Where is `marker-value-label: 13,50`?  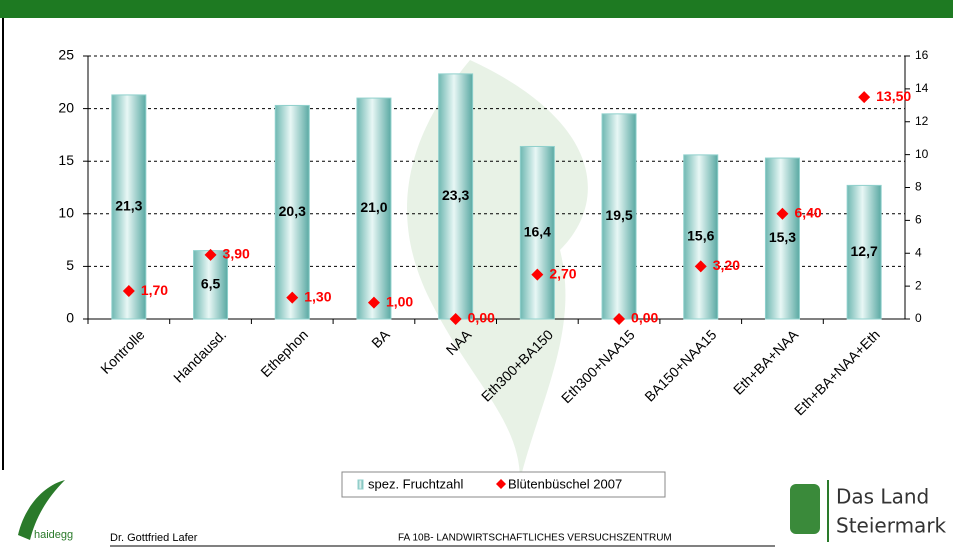
marker-value-label: 13,50 is located at coordinates (893, 96).